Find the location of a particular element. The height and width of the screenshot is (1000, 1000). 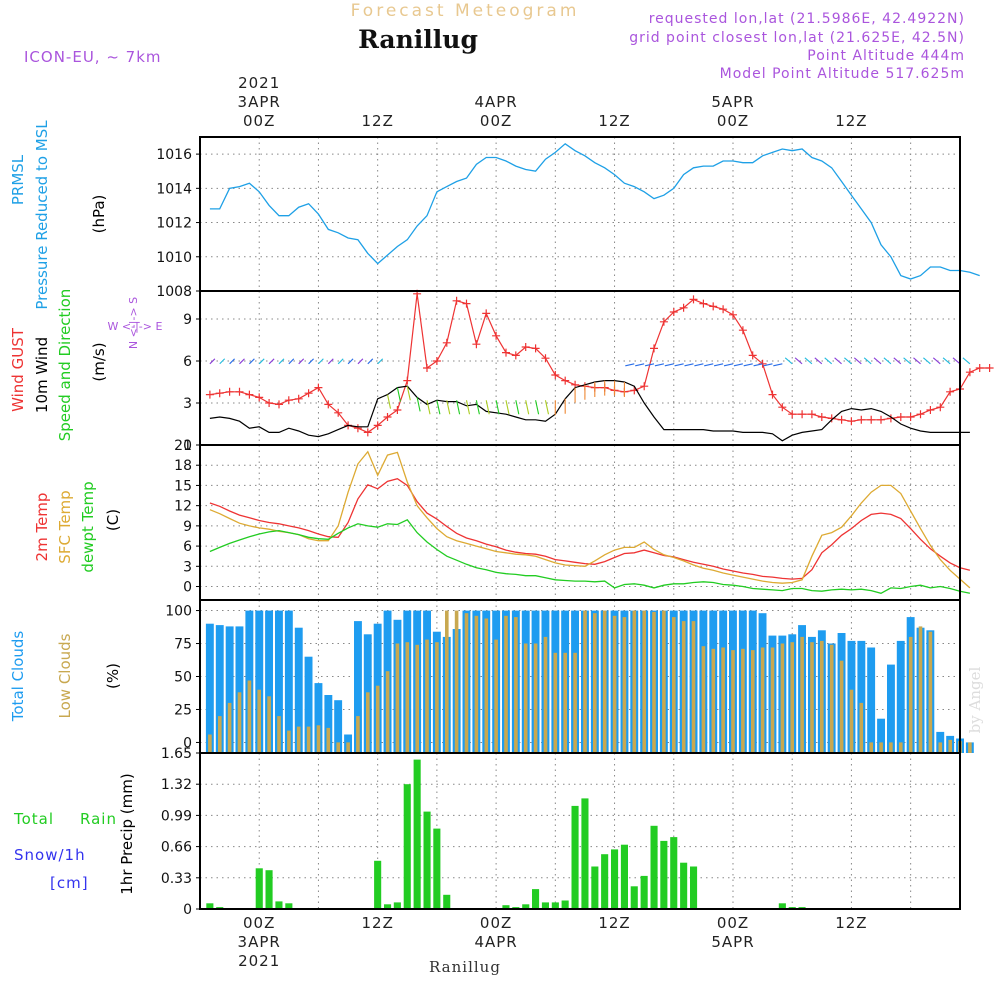

pressure-ytick-label: 1014 is located at coordinates (174, 189).